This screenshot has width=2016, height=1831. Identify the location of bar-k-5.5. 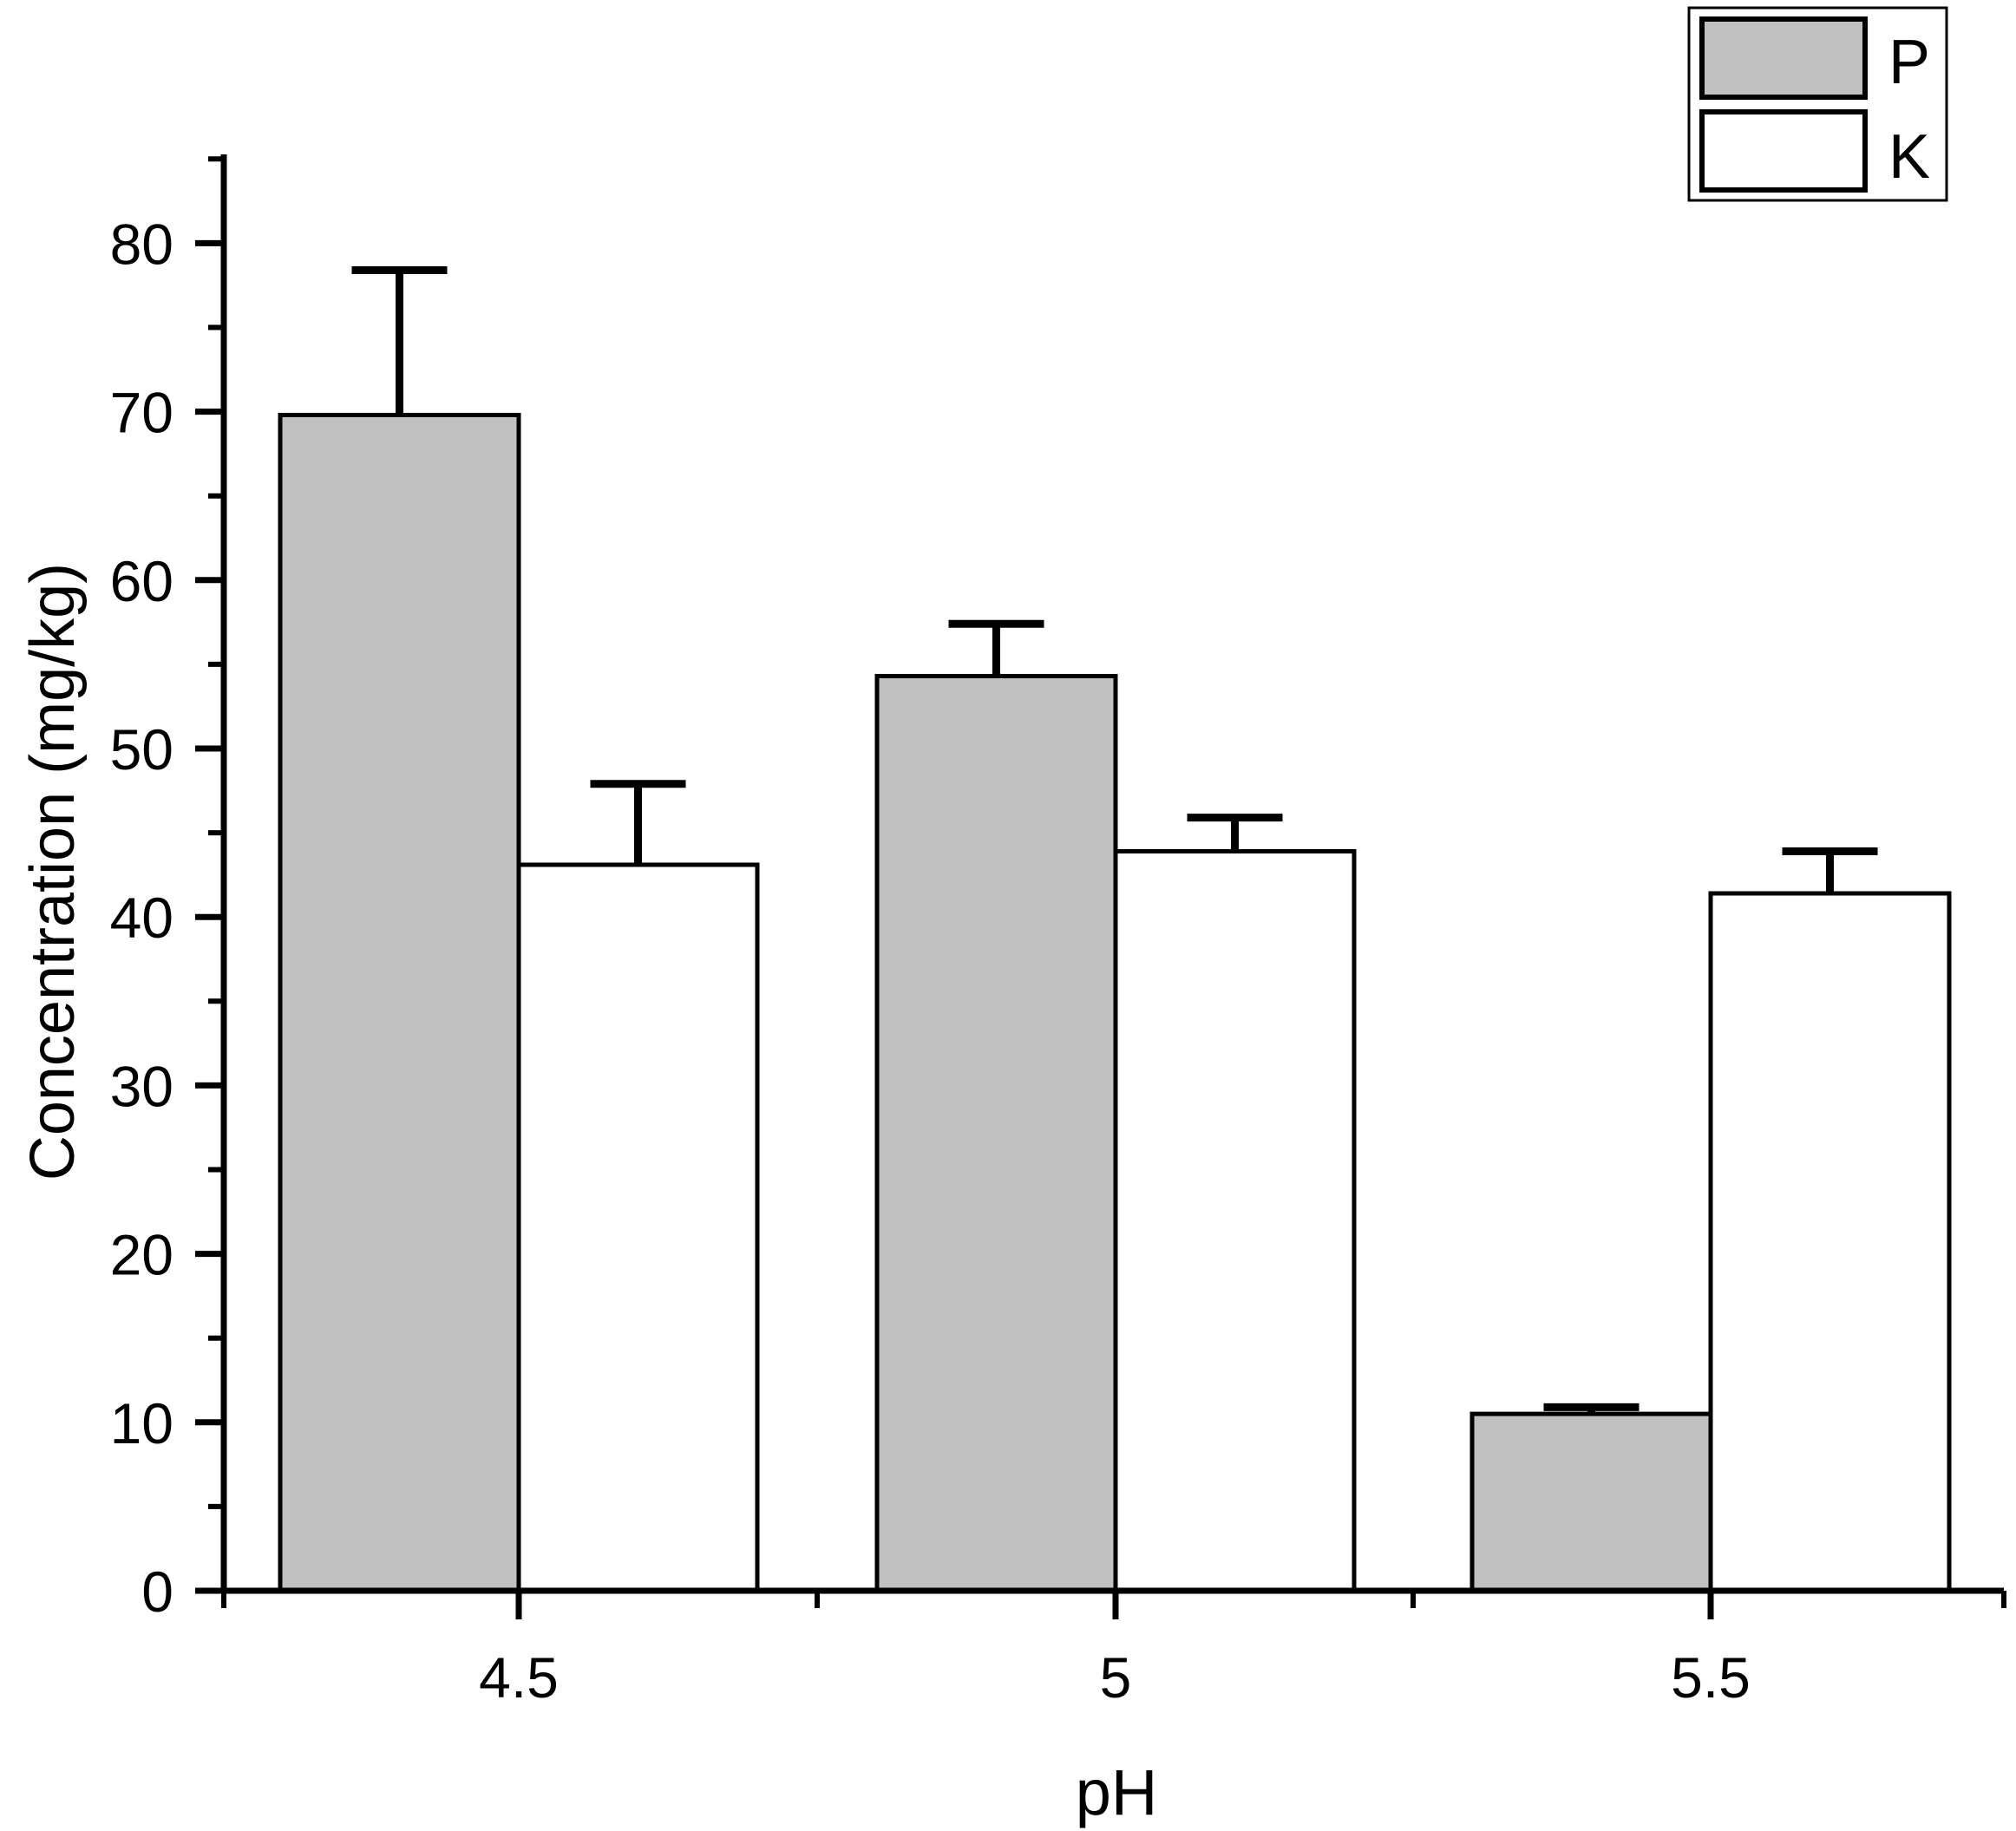
(1830, 1242).